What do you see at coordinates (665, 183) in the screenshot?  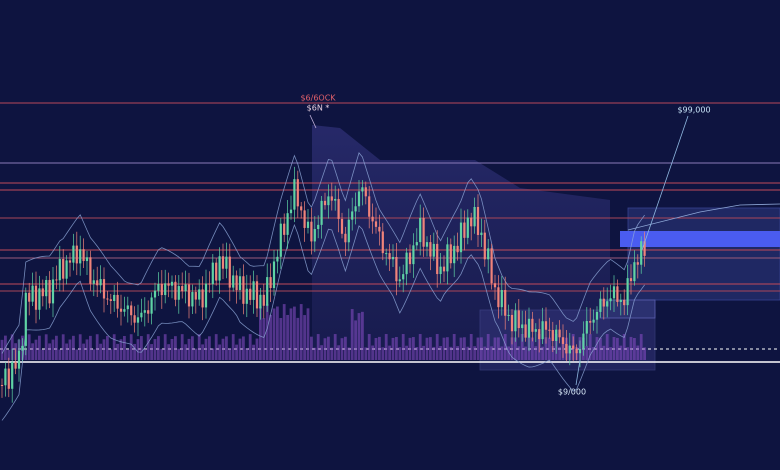 I see `pointer-line` at bounding box center [665, 183].